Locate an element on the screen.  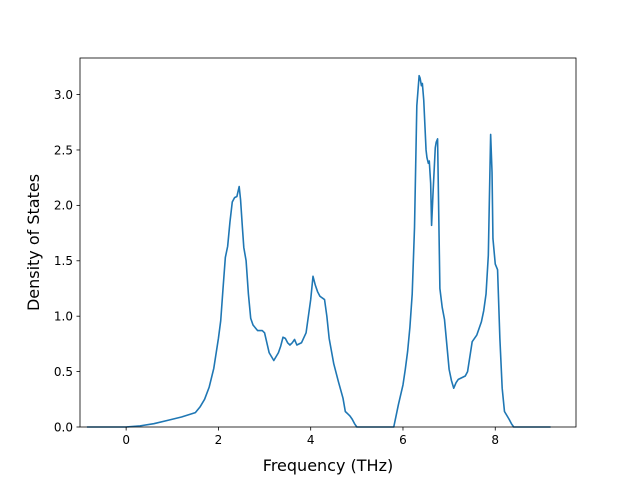
y-axis-ticks: 0.0 0.5 1.0 1.5 2.0 2.5 3.0 is located at coordinates (67, 261).